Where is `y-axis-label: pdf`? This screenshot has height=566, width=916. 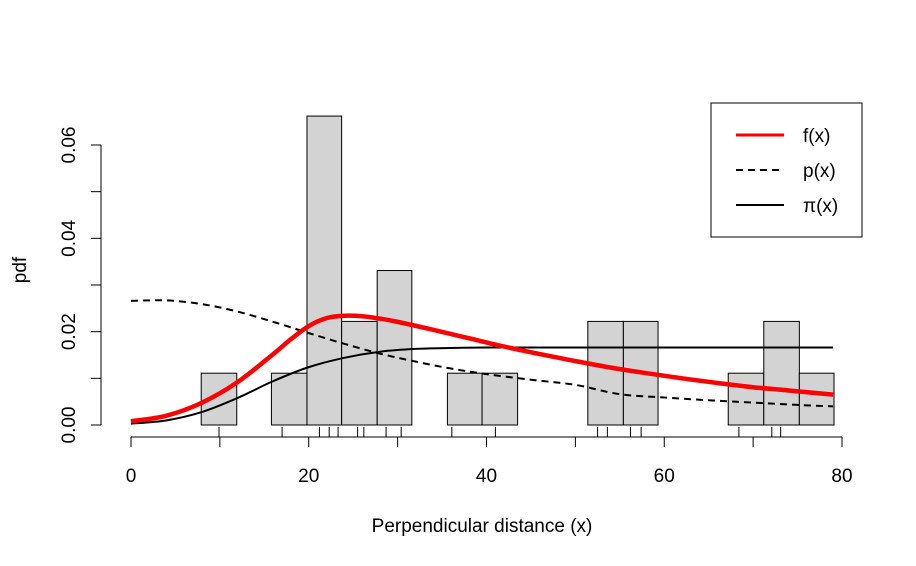
y-axis-label: pdf is located at coordinates (20, 269).